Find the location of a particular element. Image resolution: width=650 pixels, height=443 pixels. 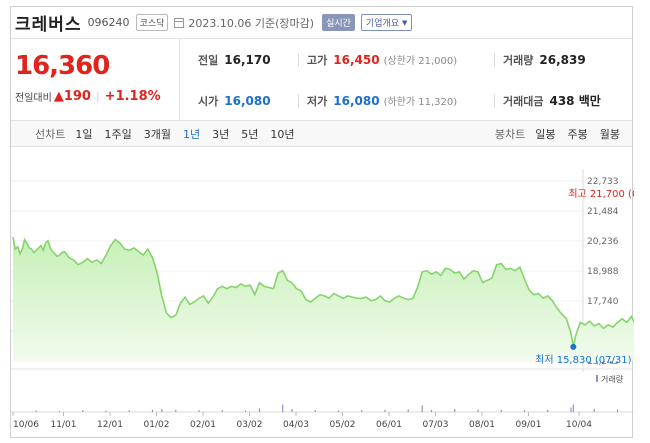

high-label: 고가 is located at coordinates (317, 60).